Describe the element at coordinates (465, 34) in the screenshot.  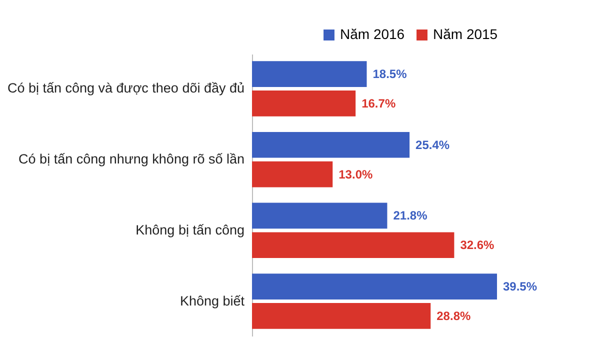
I see `legend-label: Năm 2015` at that location.